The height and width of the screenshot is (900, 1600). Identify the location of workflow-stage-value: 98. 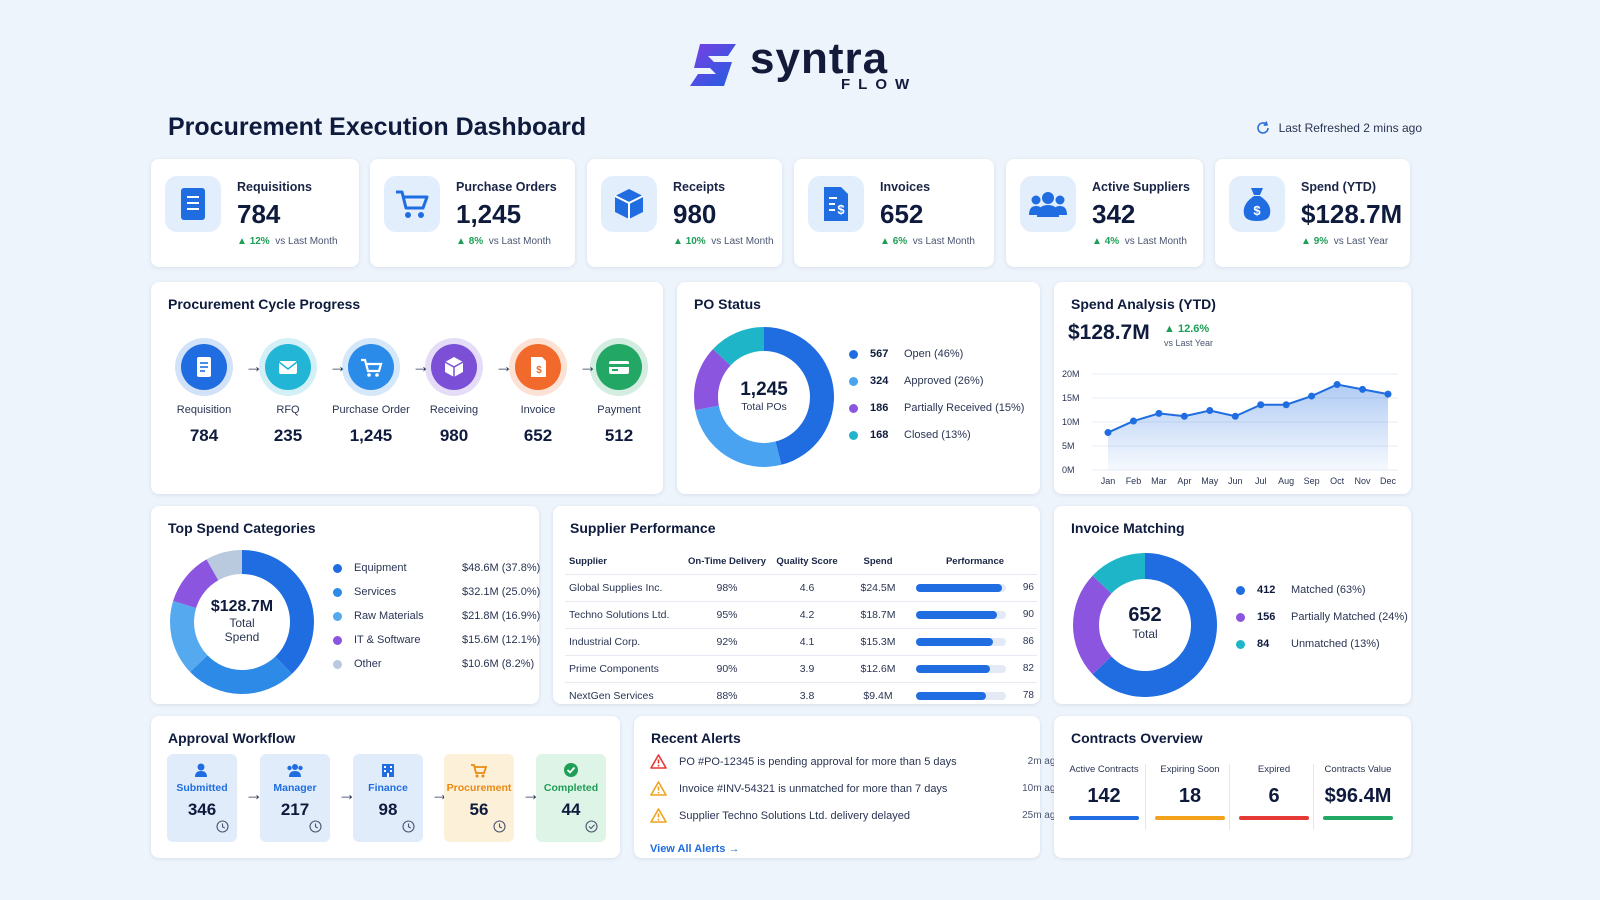
(388, 809).